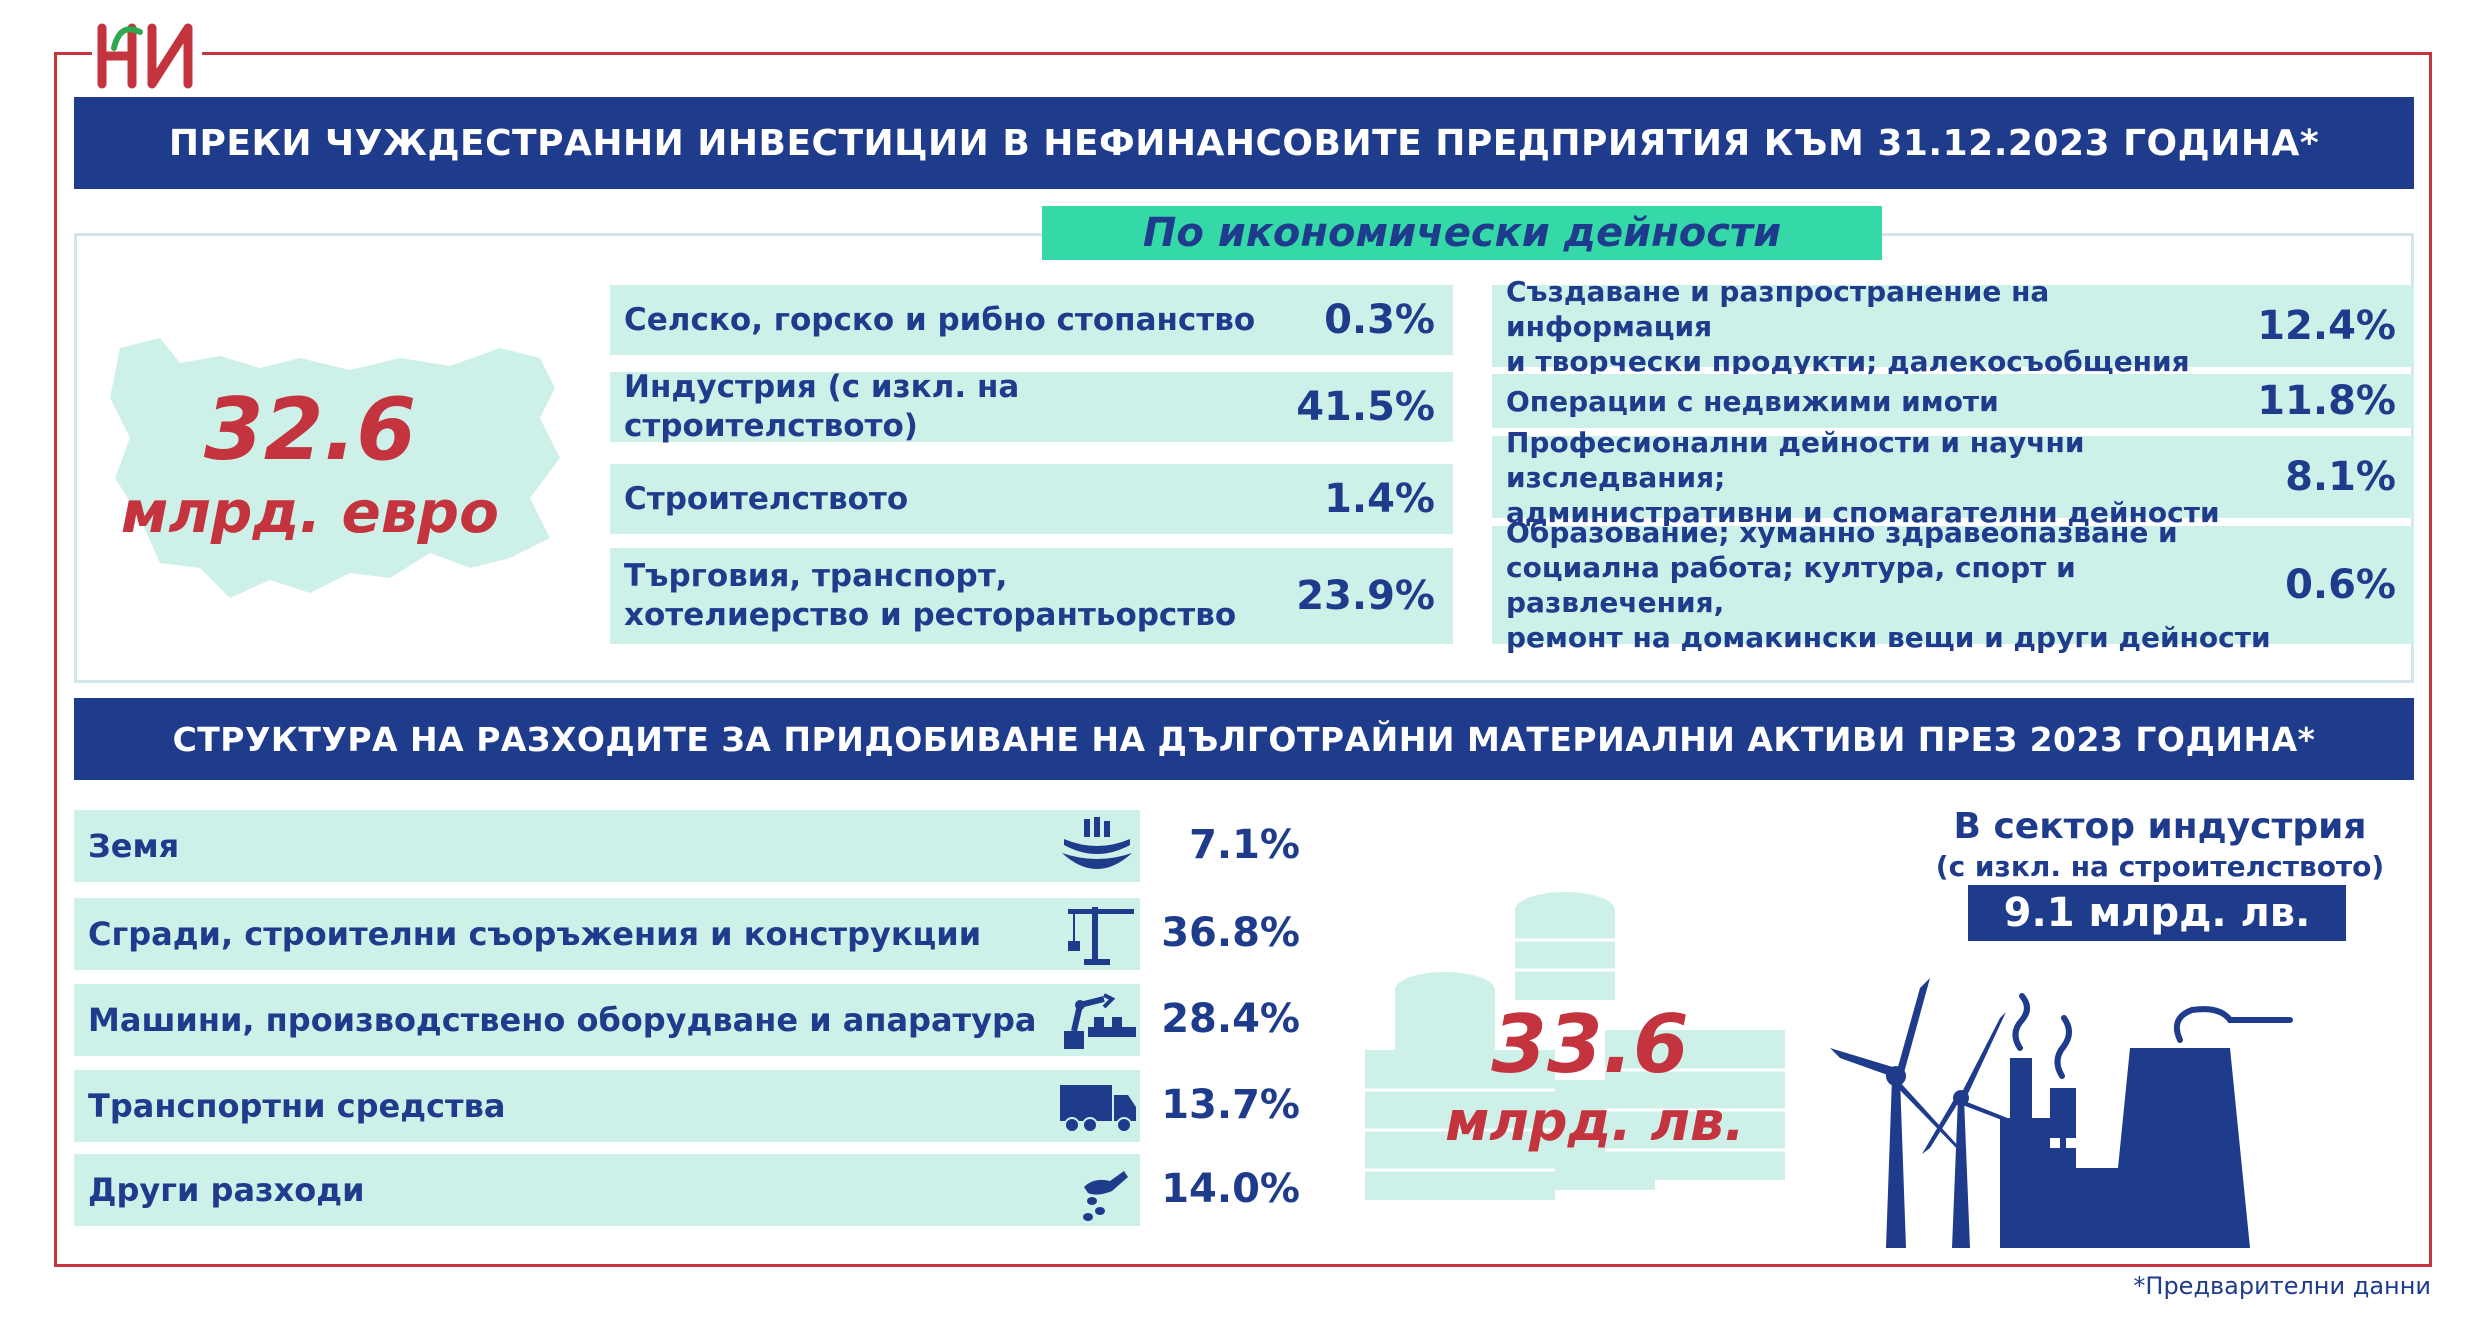 The image size is (2483, 1317). I want to click on asset-row-land: Земя, so click(607, 846).